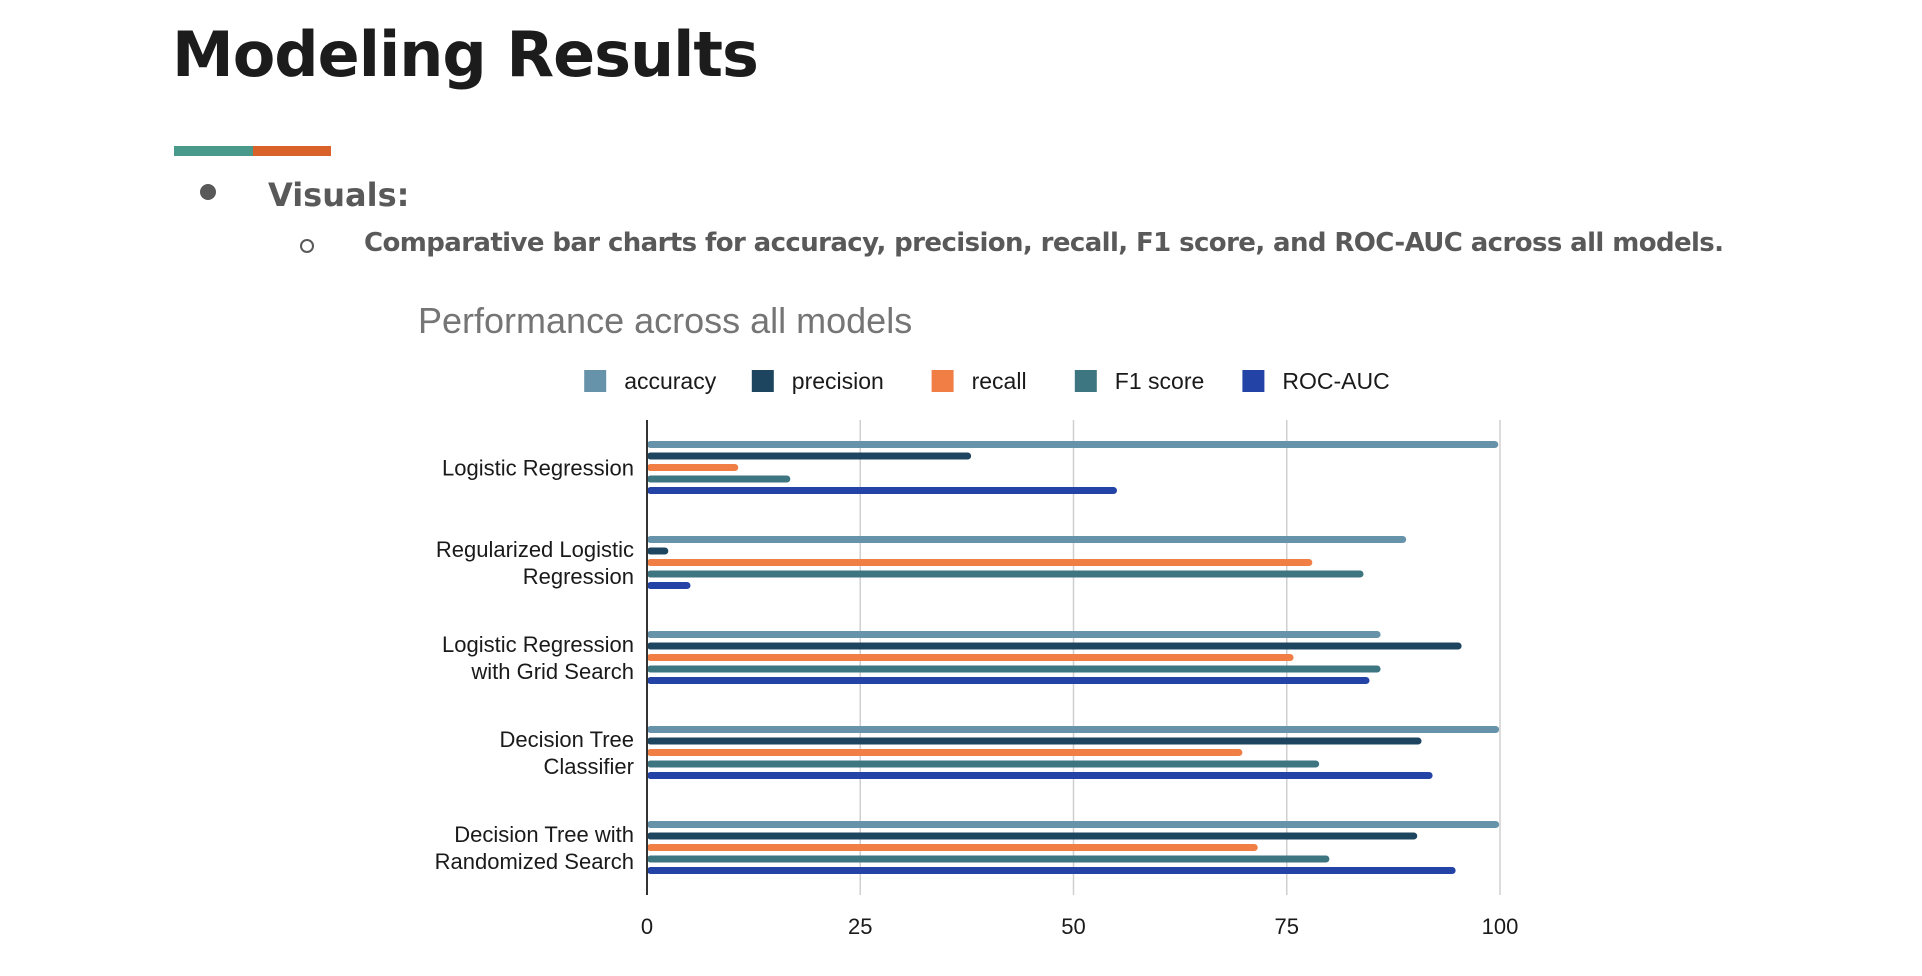 Image resolution: width=1922 pixels, height=976 pixels. I want to click on chart-title: Performance across all models, so click(665, 320).